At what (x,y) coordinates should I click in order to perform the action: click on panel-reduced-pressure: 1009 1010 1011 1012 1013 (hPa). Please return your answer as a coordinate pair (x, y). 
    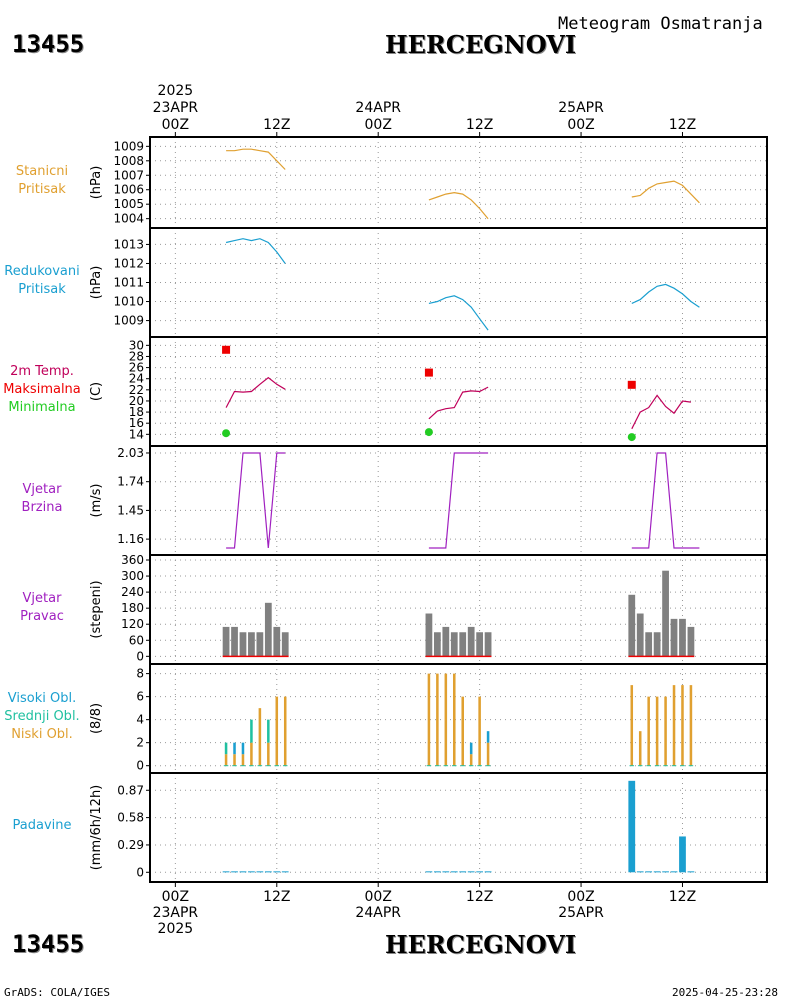
    Looking at the image, I should click on (428, 282).